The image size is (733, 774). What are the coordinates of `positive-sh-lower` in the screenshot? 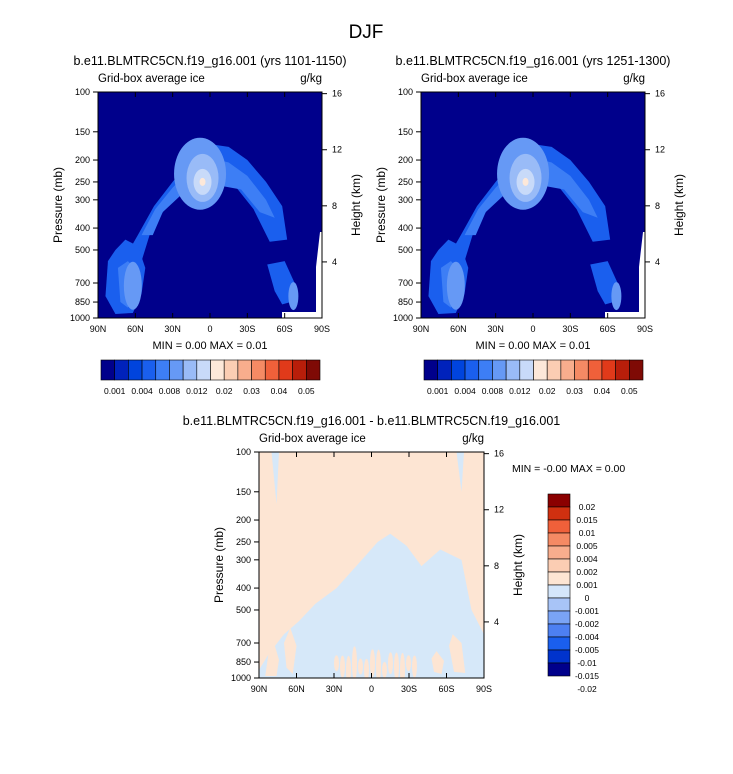 It's located at (457, 653).